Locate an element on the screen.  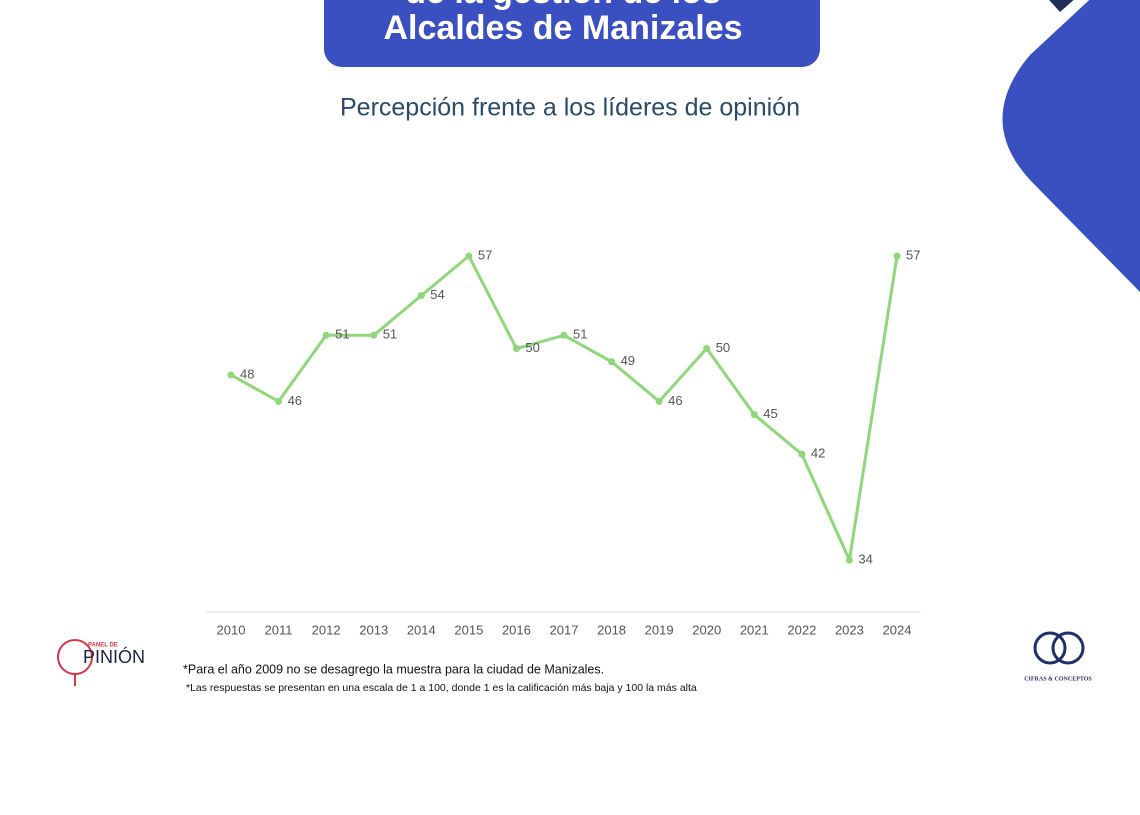
x-tick-label: 2018 is located at coordinates (611, 629).